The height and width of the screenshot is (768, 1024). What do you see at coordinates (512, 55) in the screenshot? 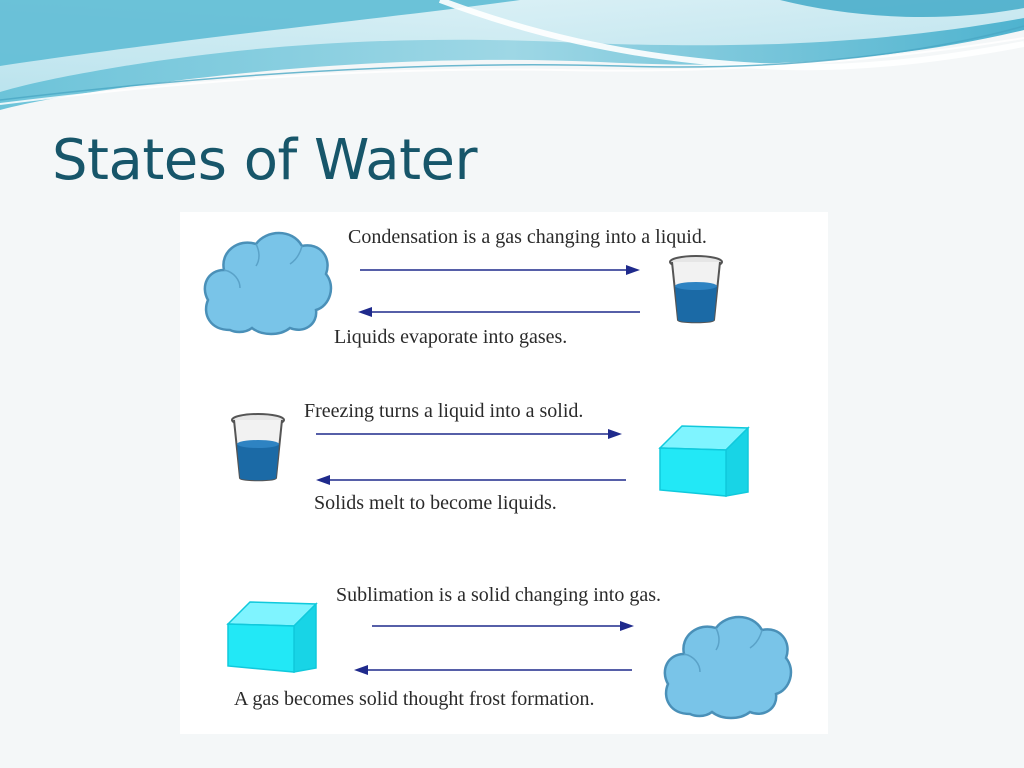
I see `header-wave-decoration` at bounding box center [512, 55].